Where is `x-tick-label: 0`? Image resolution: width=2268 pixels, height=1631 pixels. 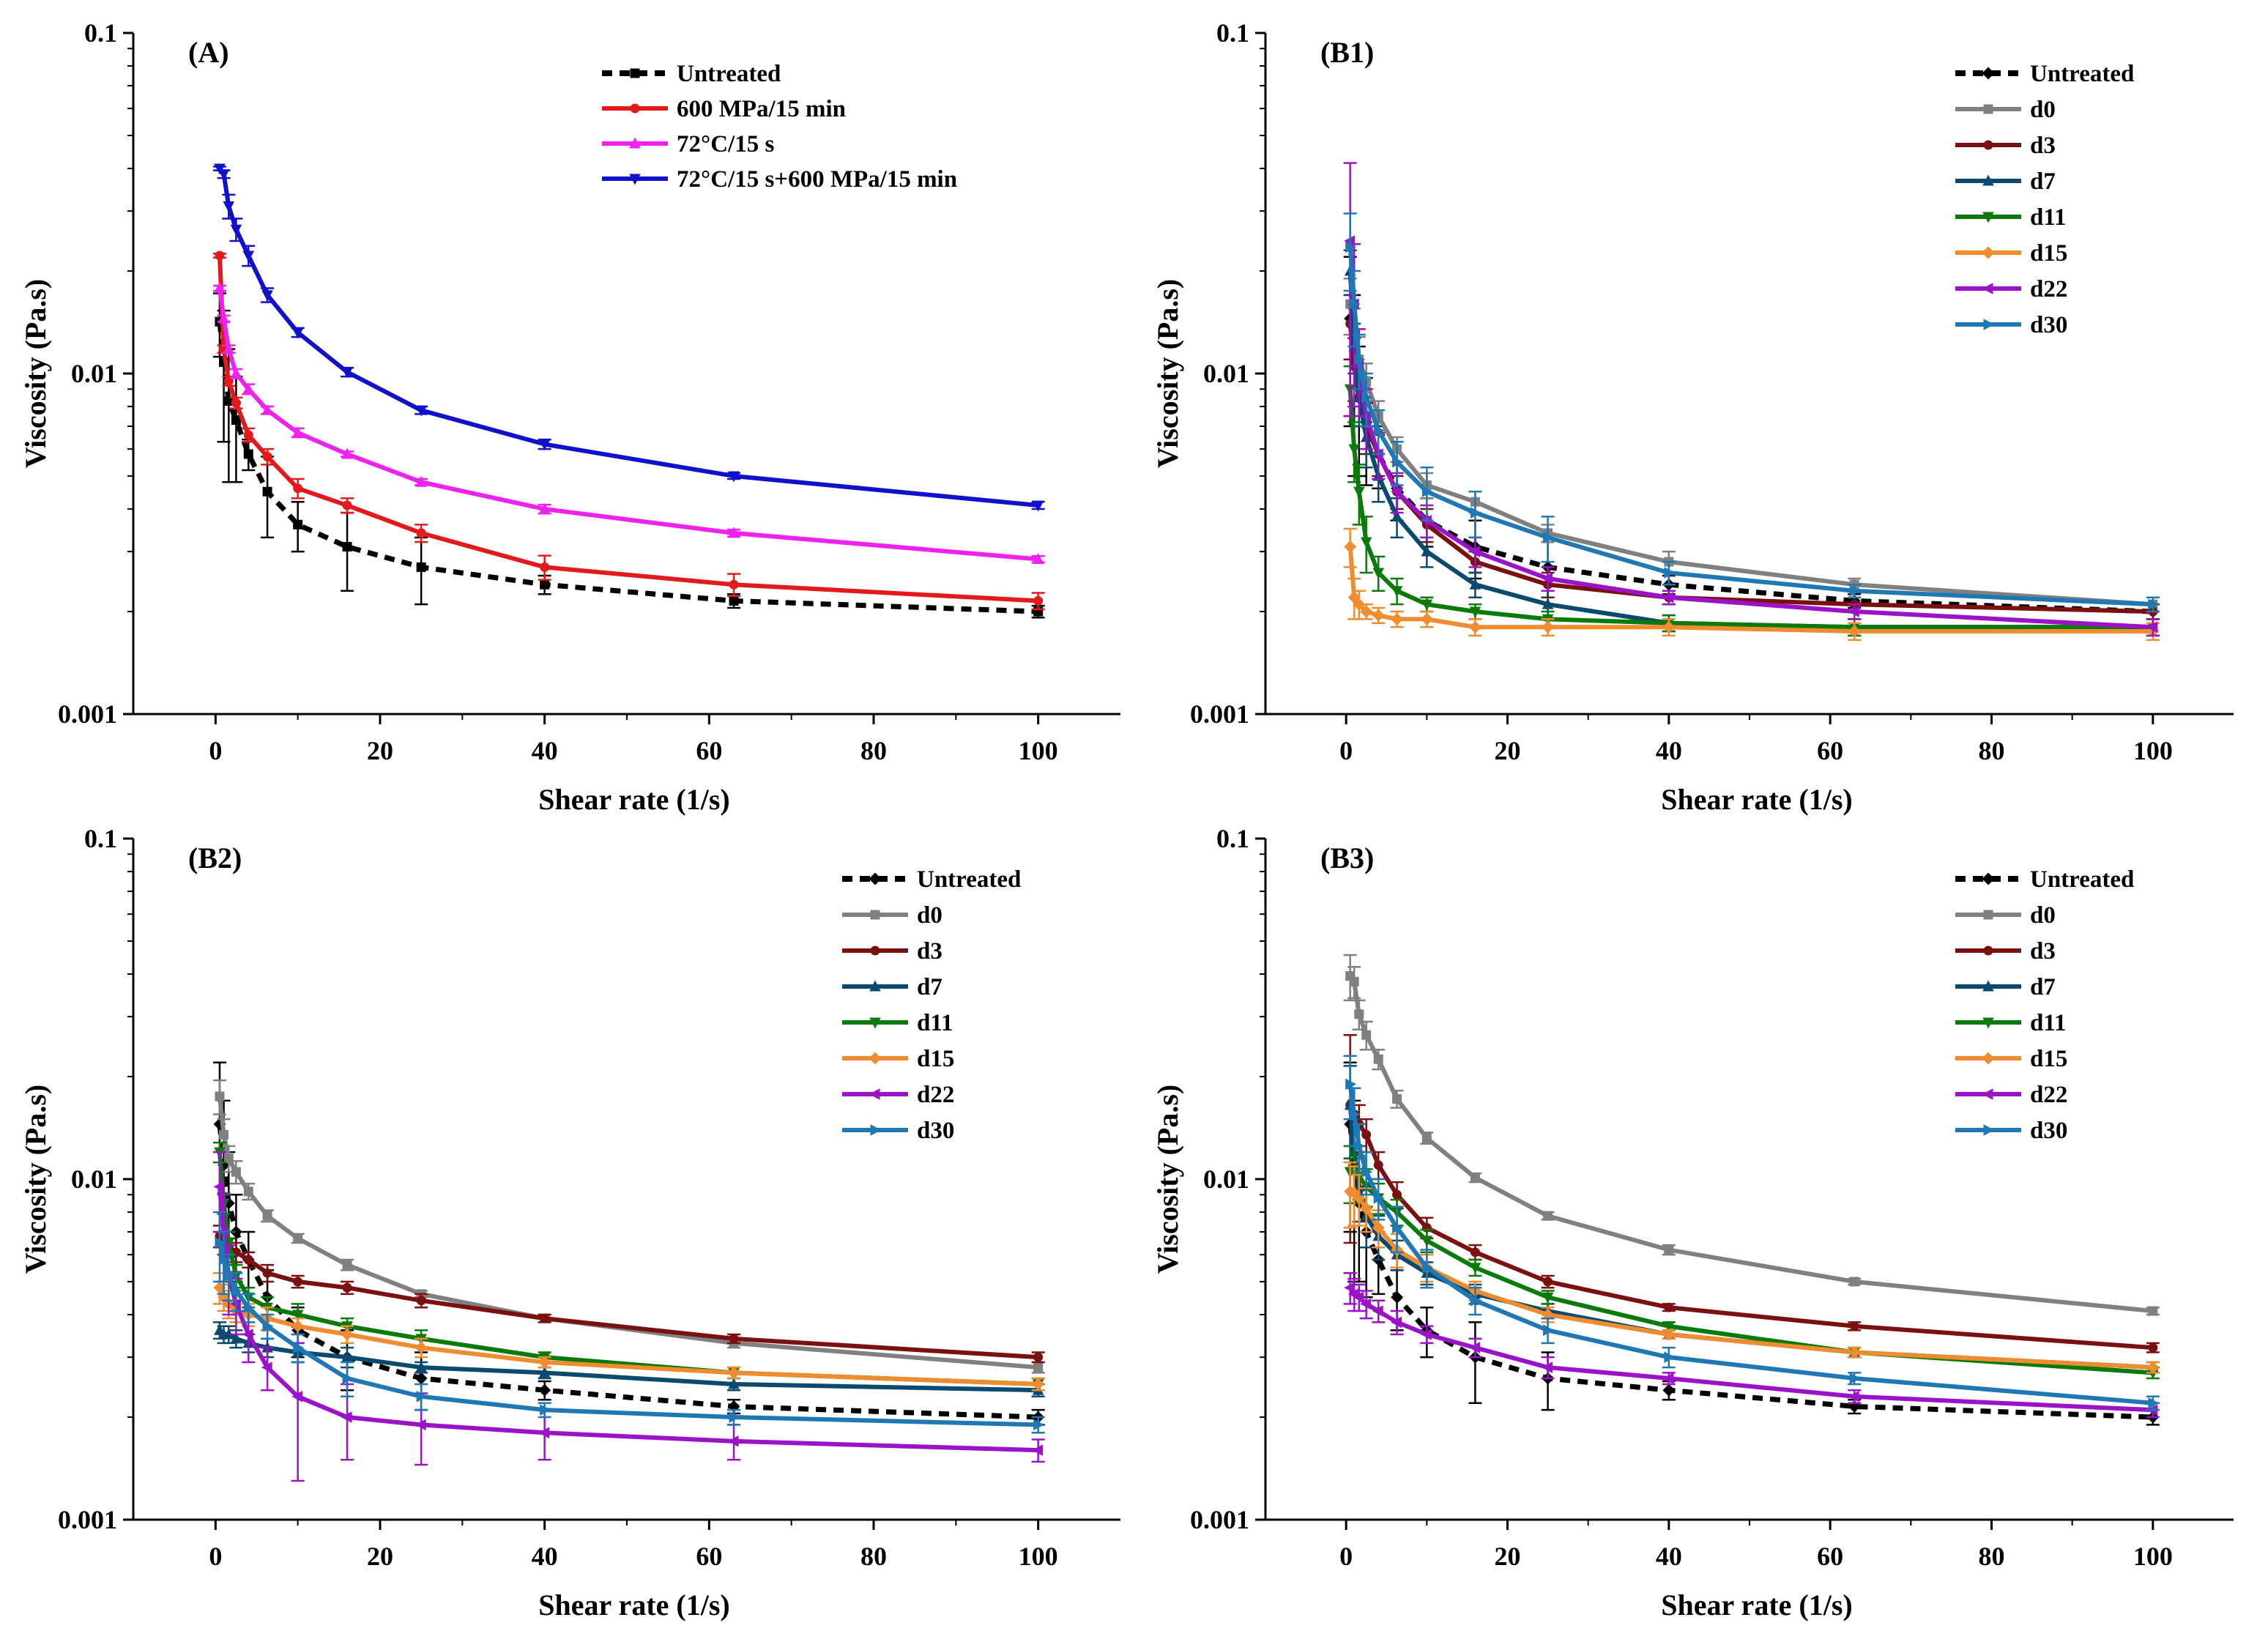
x-tick-label: 0 is located at coordinates (215, 1556).